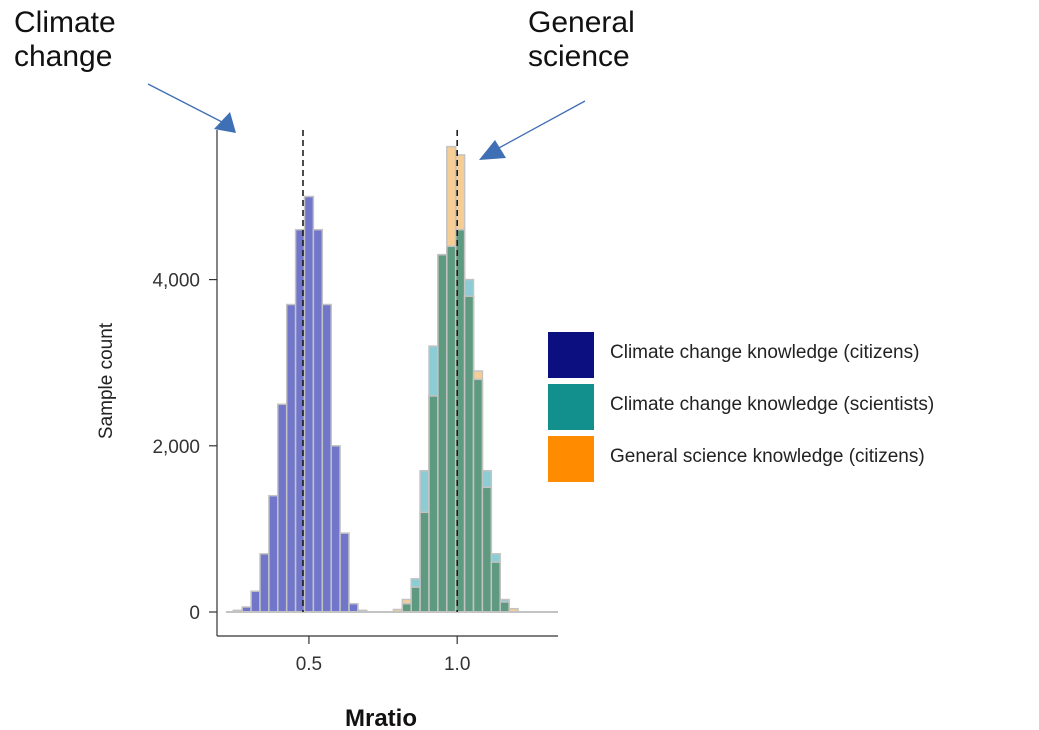  I want to click on annotation-climate-line2: change, so click(63, 56).